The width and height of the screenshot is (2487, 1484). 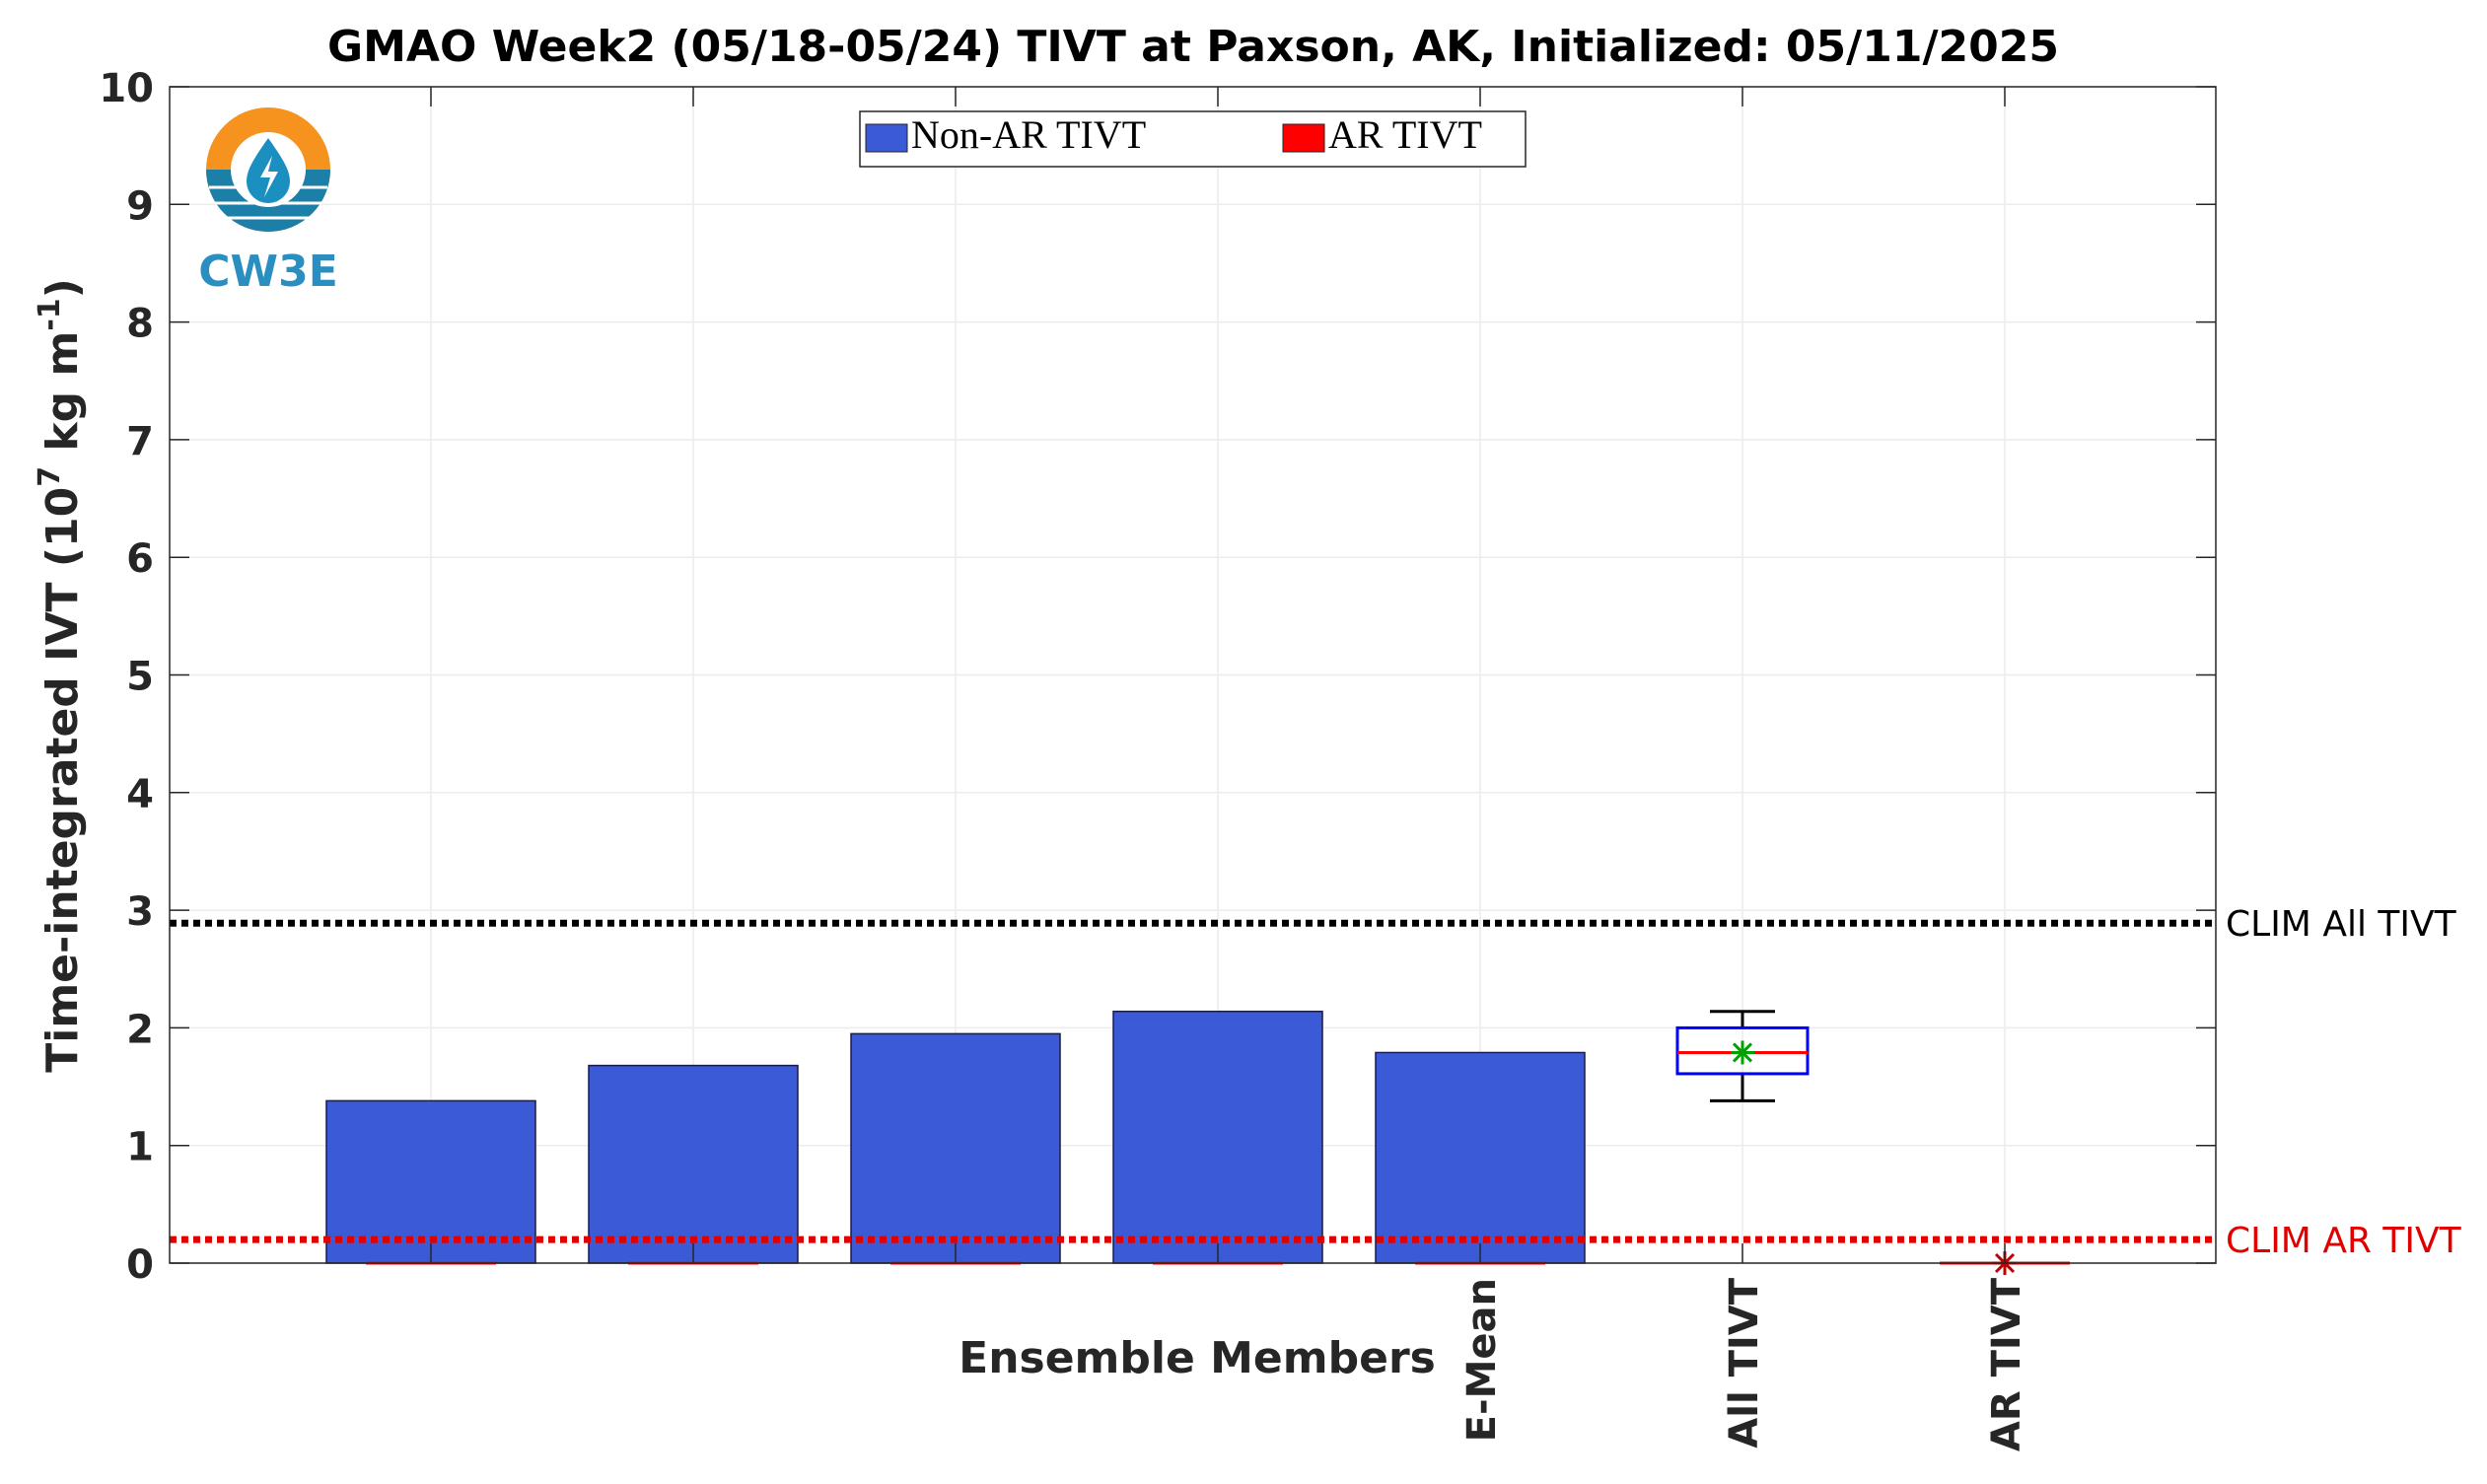 I want to click on reference-line-label: CLIM All TIVT, so click(x=2341, y=924).